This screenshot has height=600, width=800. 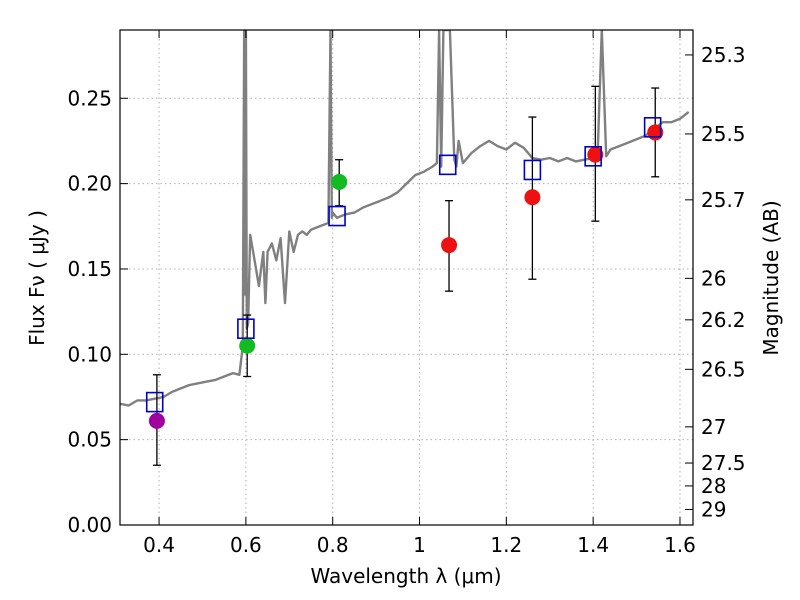 What do you see at coordinates (333, 545) in the screenshot?
I see `x-tick-label: 0.8` at bounding box center [333, 545].